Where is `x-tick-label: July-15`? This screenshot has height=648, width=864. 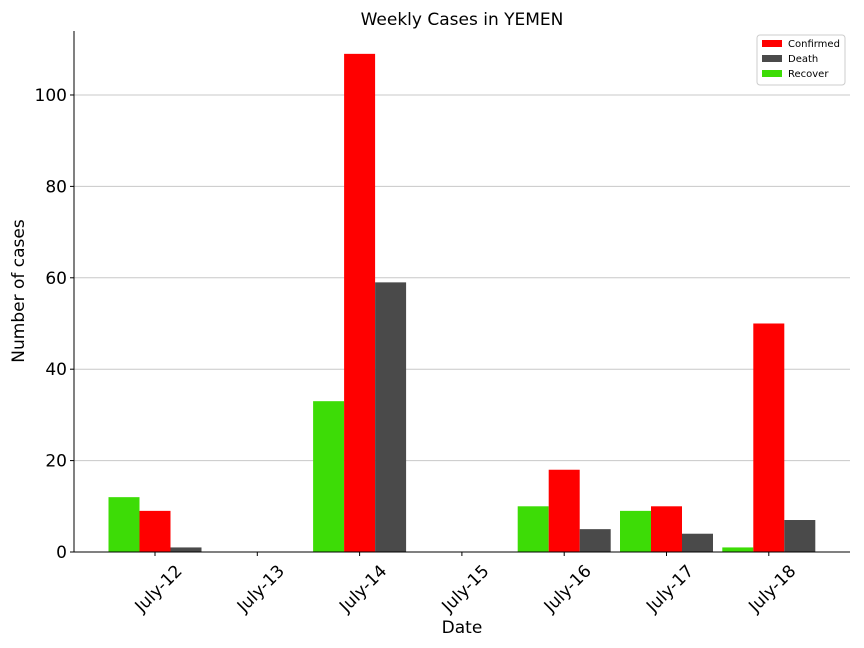
x-tick-label: July-15 is located at coordinates (466, 589).